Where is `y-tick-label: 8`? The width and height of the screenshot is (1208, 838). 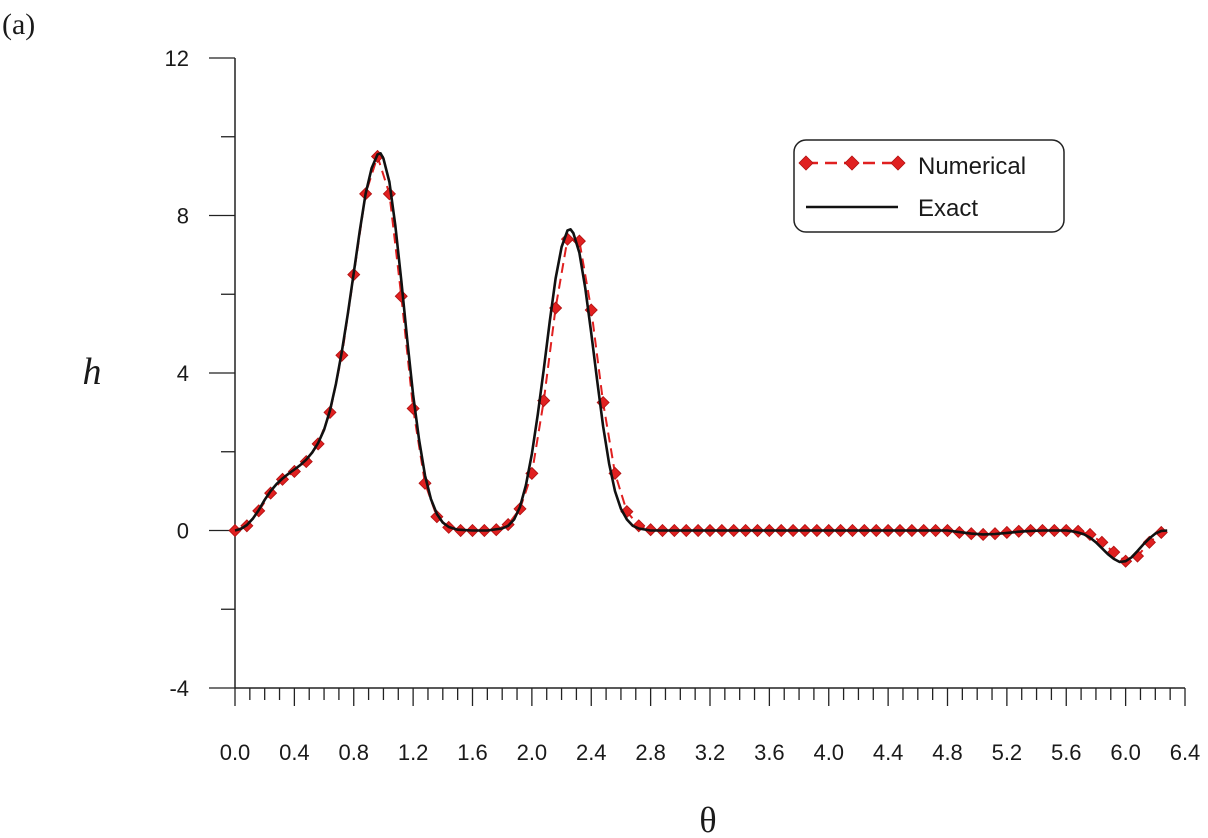
y-tick-label: 8 is located at coordinates (183, 216).